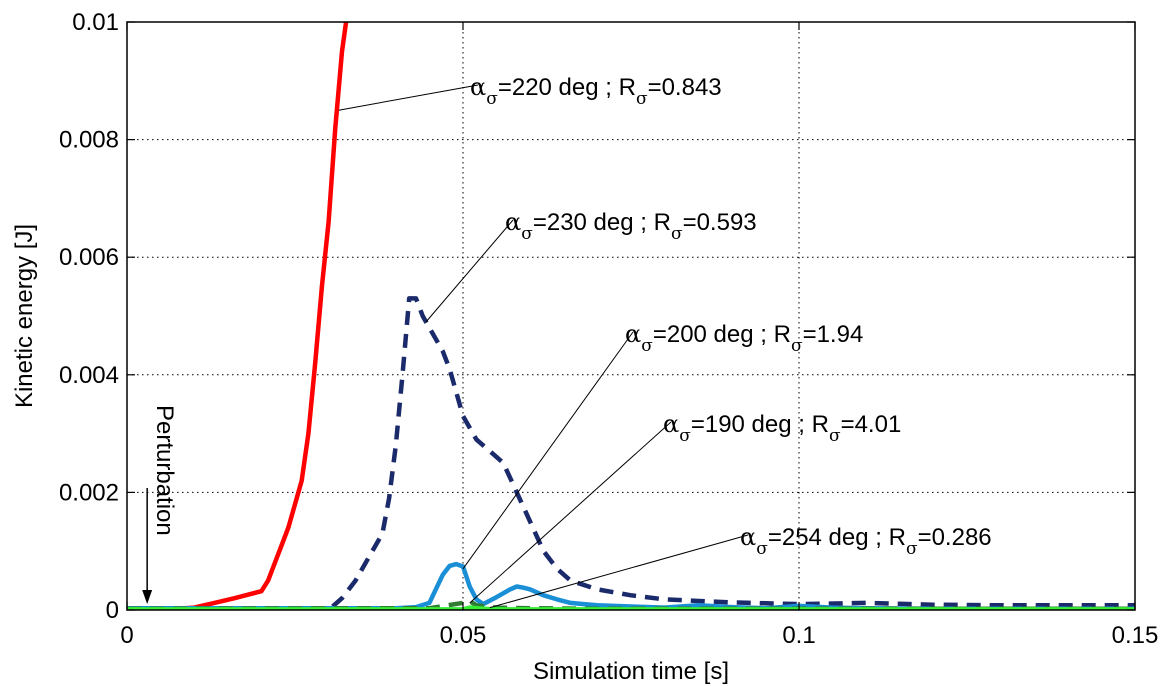  Describe the element at coordinates (570, 512) in the screenshot. I see `annotation-leader-a190` at that location.